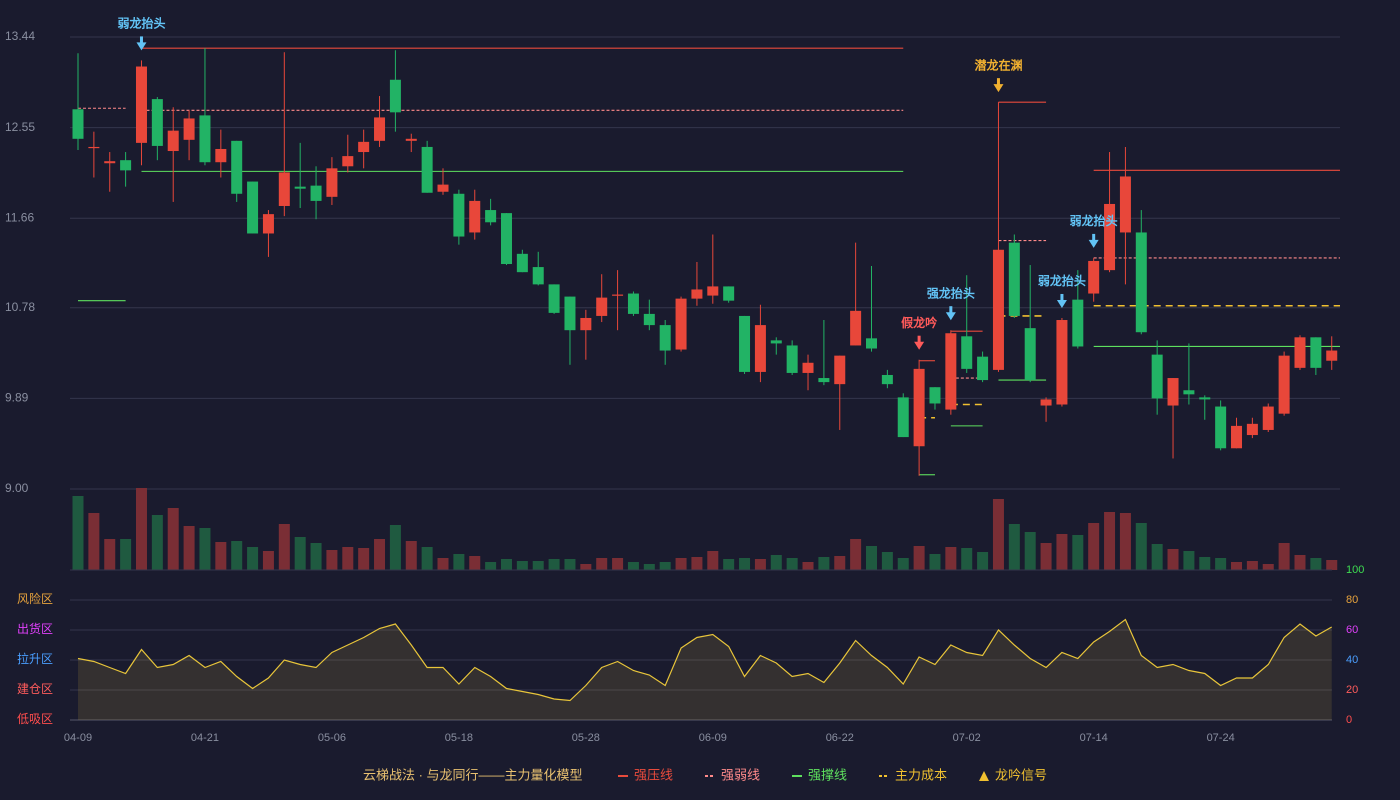  I want to click on y-tick-label: 9.89, so click(17, 398).